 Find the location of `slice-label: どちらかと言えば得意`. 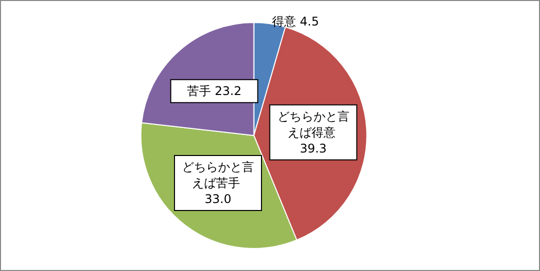

slice-label: どちらかと言えば得意 is located at coordinates (313, 124).